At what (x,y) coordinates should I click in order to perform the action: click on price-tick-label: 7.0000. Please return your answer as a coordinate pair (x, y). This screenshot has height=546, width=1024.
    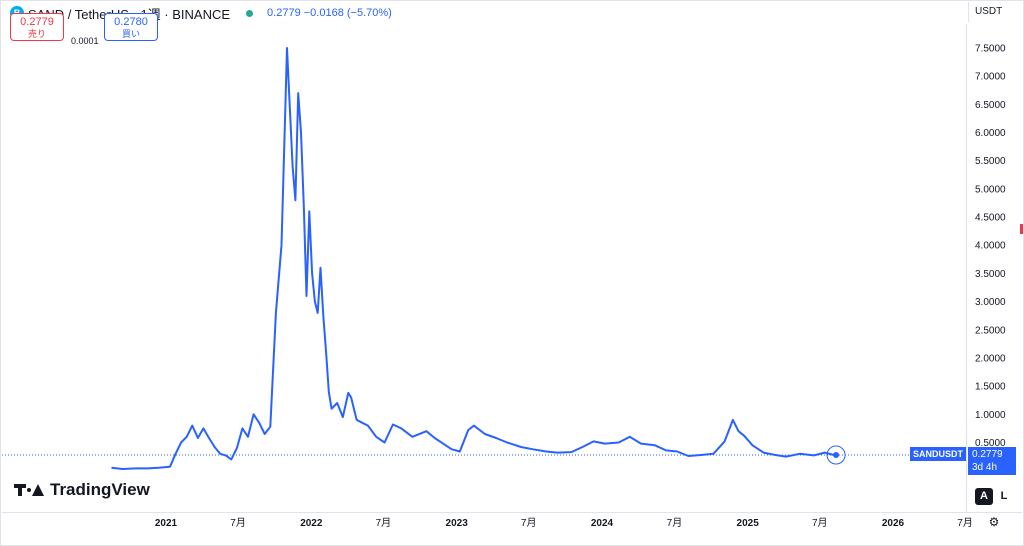
    Looking at the image, I should click on (990, 77).